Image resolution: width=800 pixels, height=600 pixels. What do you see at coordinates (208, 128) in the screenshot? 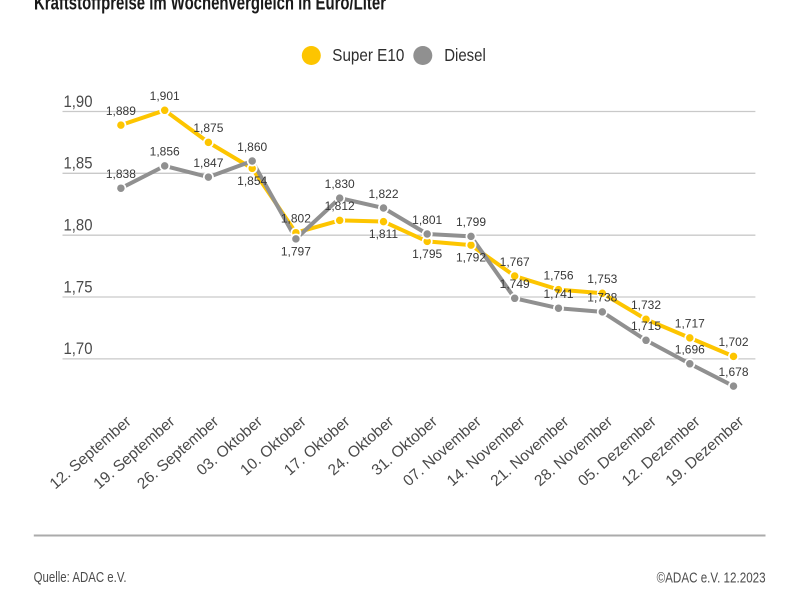
I see `svg-text: 1,875` at bounding box center [208, 128].